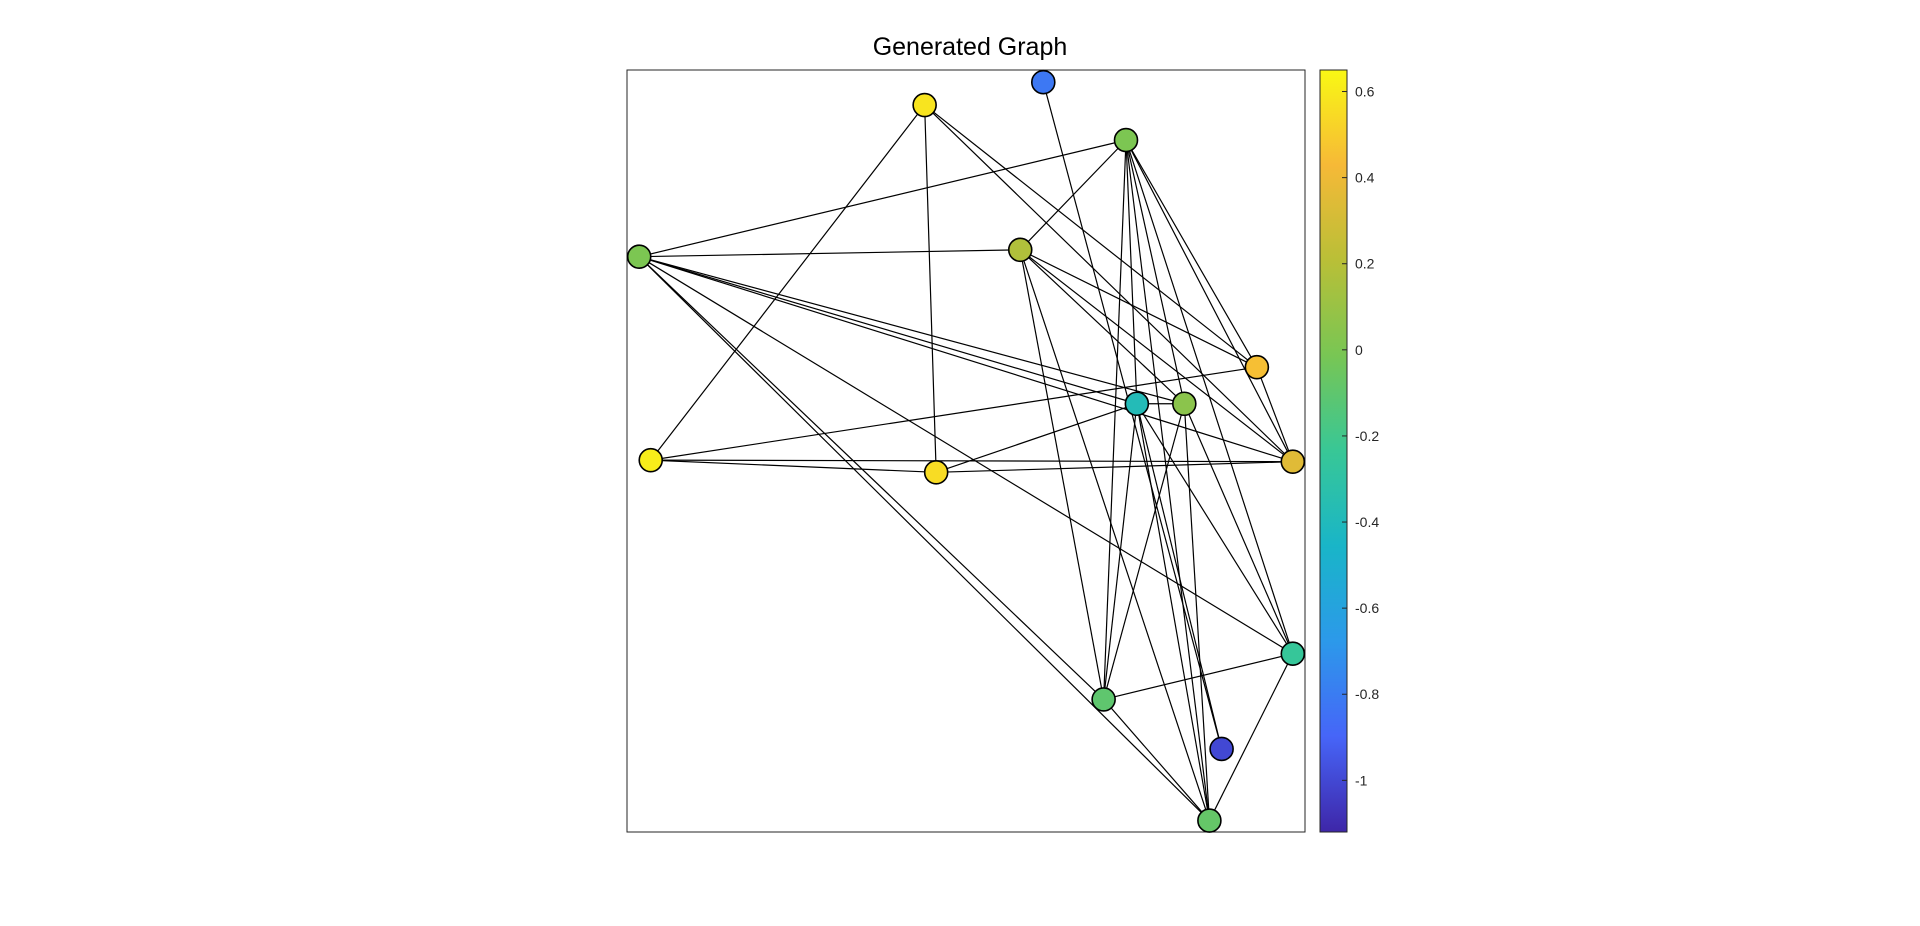 The height and width of the screenshot is (926, 1920). Describe the element at coordinates (1367, 694) in the screenshot. I see `colorbar-tick-label: -0.8` at that location.